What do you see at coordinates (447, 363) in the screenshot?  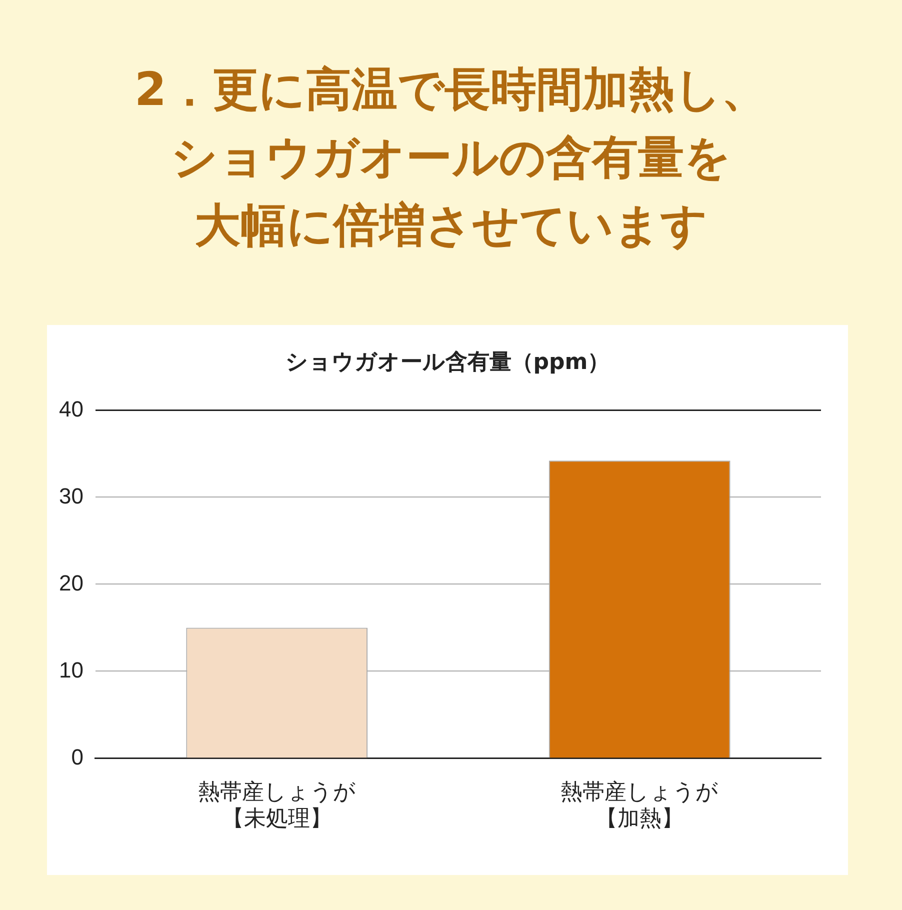 I see `y-axis-title: ショウガオール含有量（ppm）` at bounding box center [447, 363].